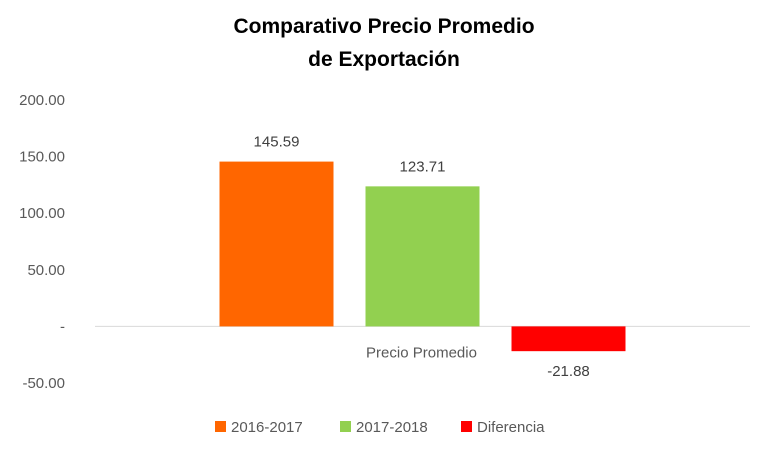 The image size is (768, 452). Describe the element at coordinates (42, 100) in the screenshot. I see `y-tick-label: 200.00` at that location.